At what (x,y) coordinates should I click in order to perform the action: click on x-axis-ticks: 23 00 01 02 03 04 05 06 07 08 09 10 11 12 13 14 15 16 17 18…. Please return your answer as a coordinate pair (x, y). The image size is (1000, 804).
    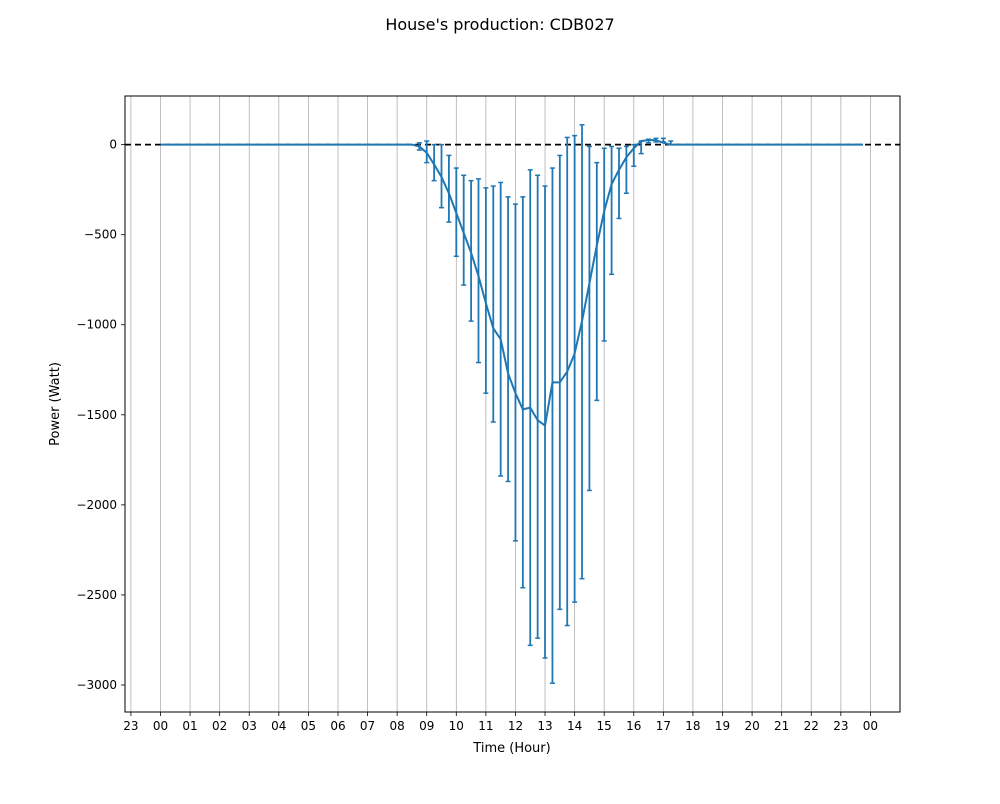
    Looking at the image, I should click on (500, 722).